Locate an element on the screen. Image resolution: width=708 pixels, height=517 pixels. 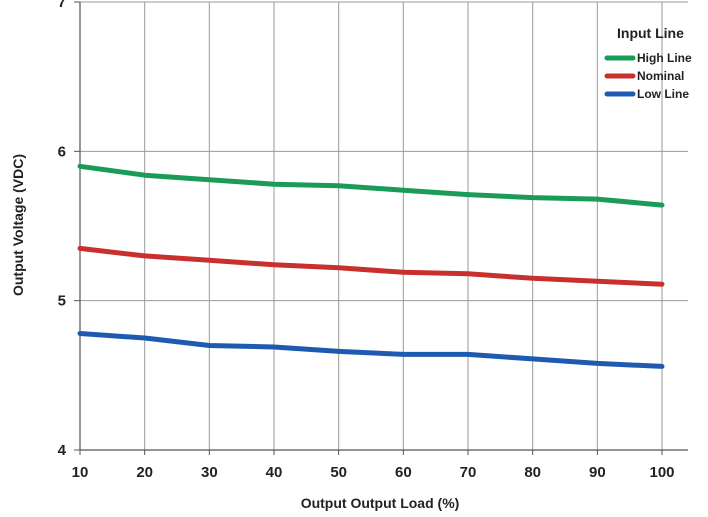
x-tick-label: 90 is located at coordinates (597, 472).